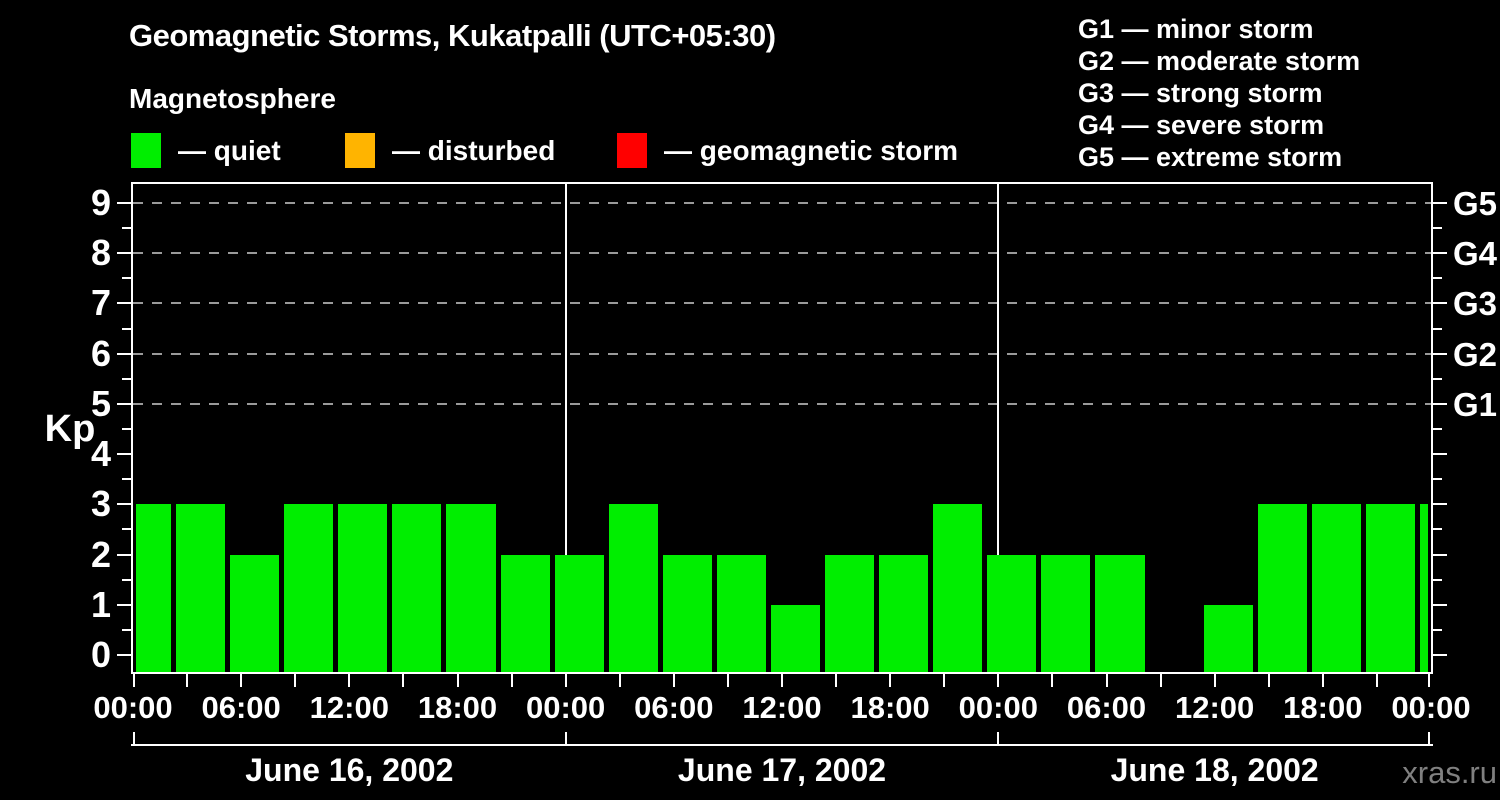  What do you see at coordinates (100, 654) in the screenshot?
I see `y-tick-label: 0` at bounding box center [100, 654].